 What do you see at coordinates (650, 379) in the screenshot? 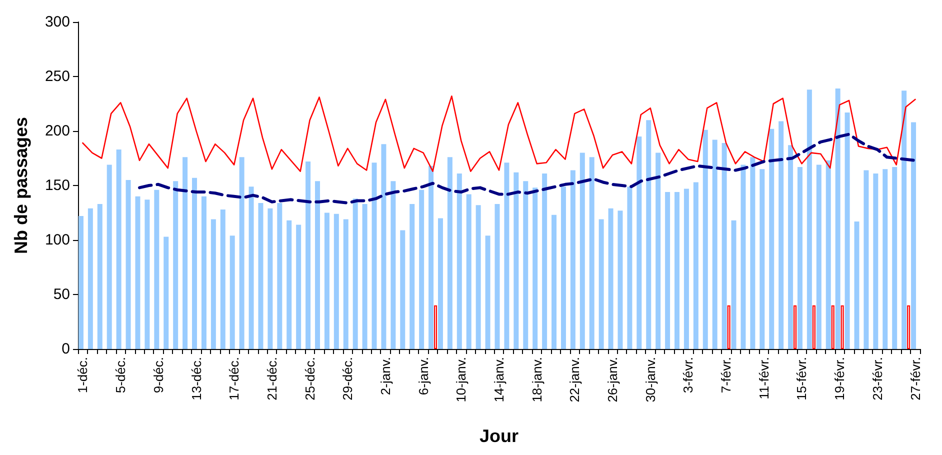
I see `x-tick-label: 30-janv.` at bounding box center [650, 379].